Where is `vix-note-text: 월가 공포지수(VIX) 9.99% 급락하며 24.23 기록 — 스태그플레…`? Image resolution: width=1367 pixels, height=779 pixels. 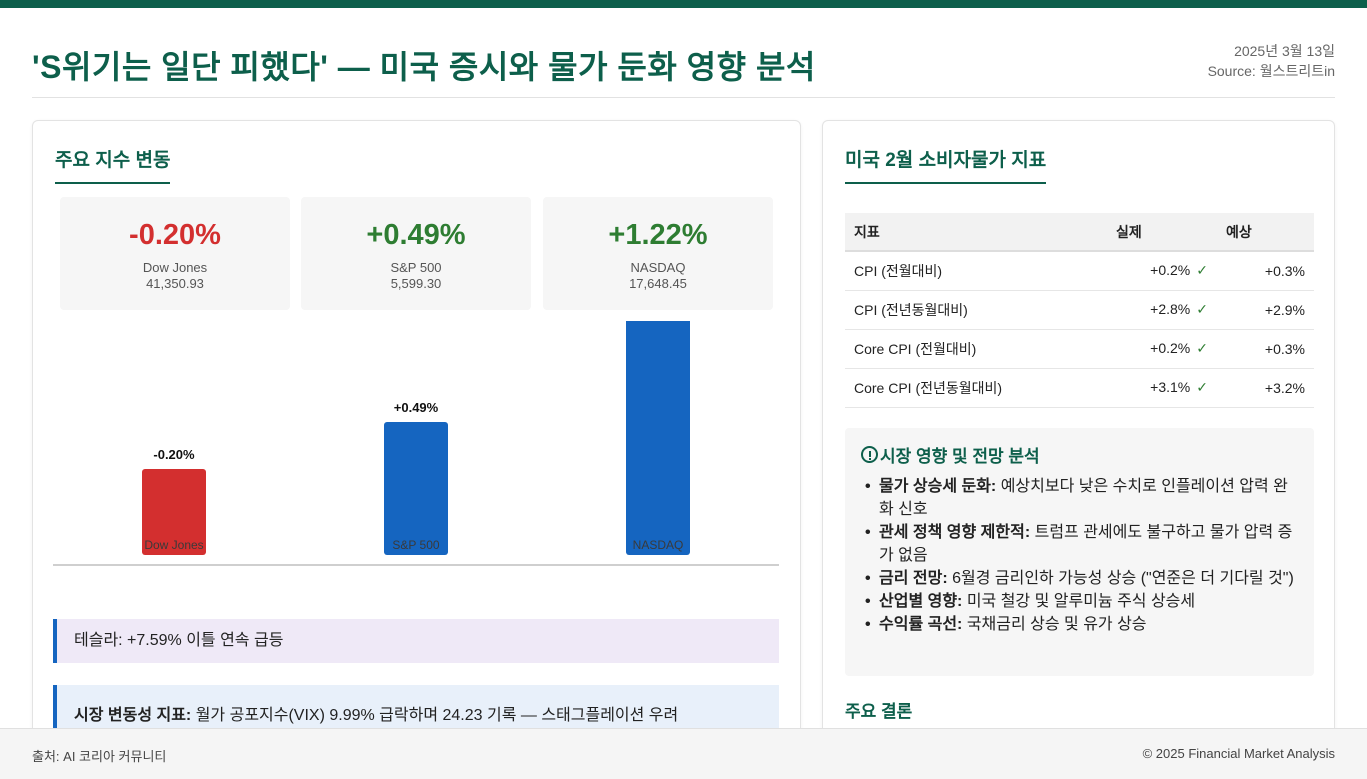
vix-note-text: 월가 공포지수(VIX) 9.99% 급락하며 24.23 기록 — 스태그플레… is located at coordinates (435, 715).